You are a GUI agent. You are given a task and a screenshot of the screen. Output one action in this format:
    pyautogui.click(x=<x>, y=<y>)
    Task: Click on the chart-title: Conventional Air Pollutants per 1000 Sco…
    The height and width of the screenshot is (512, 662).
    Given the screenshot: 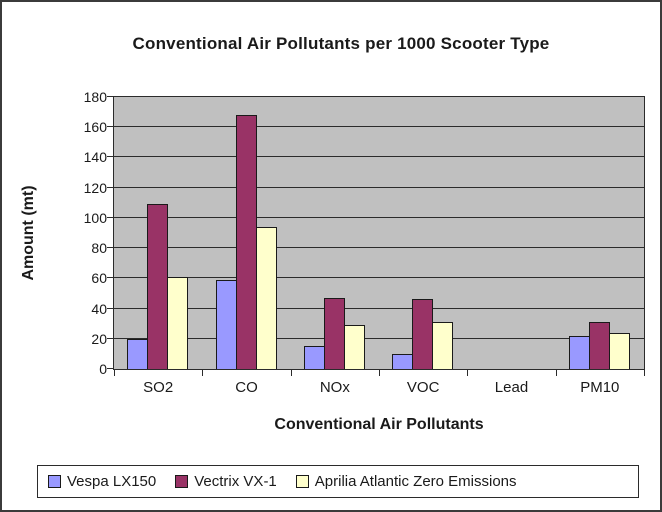 What is the action you would take?
    pyautogui.click(x=341, y=43)
    